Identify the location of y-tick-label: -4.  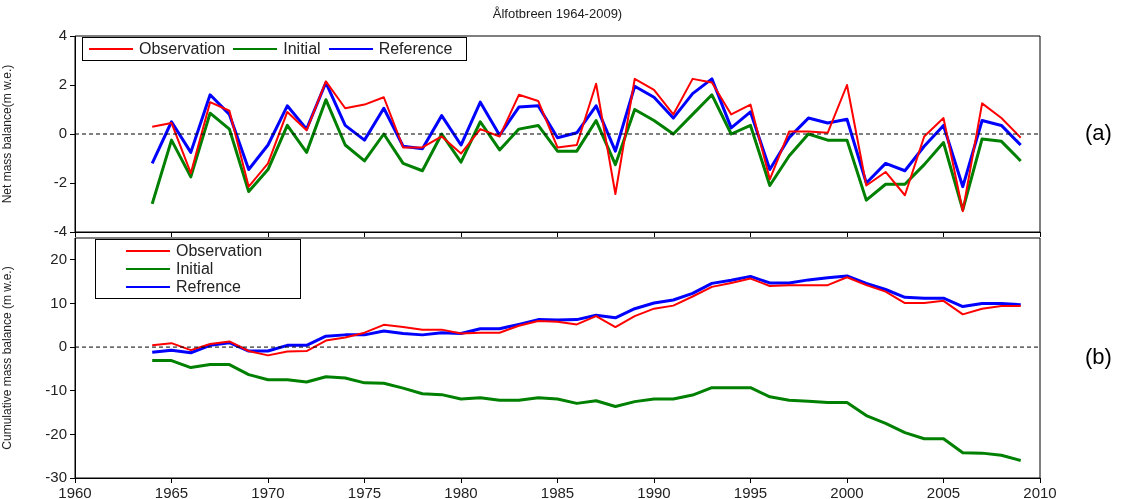
(60, 231).